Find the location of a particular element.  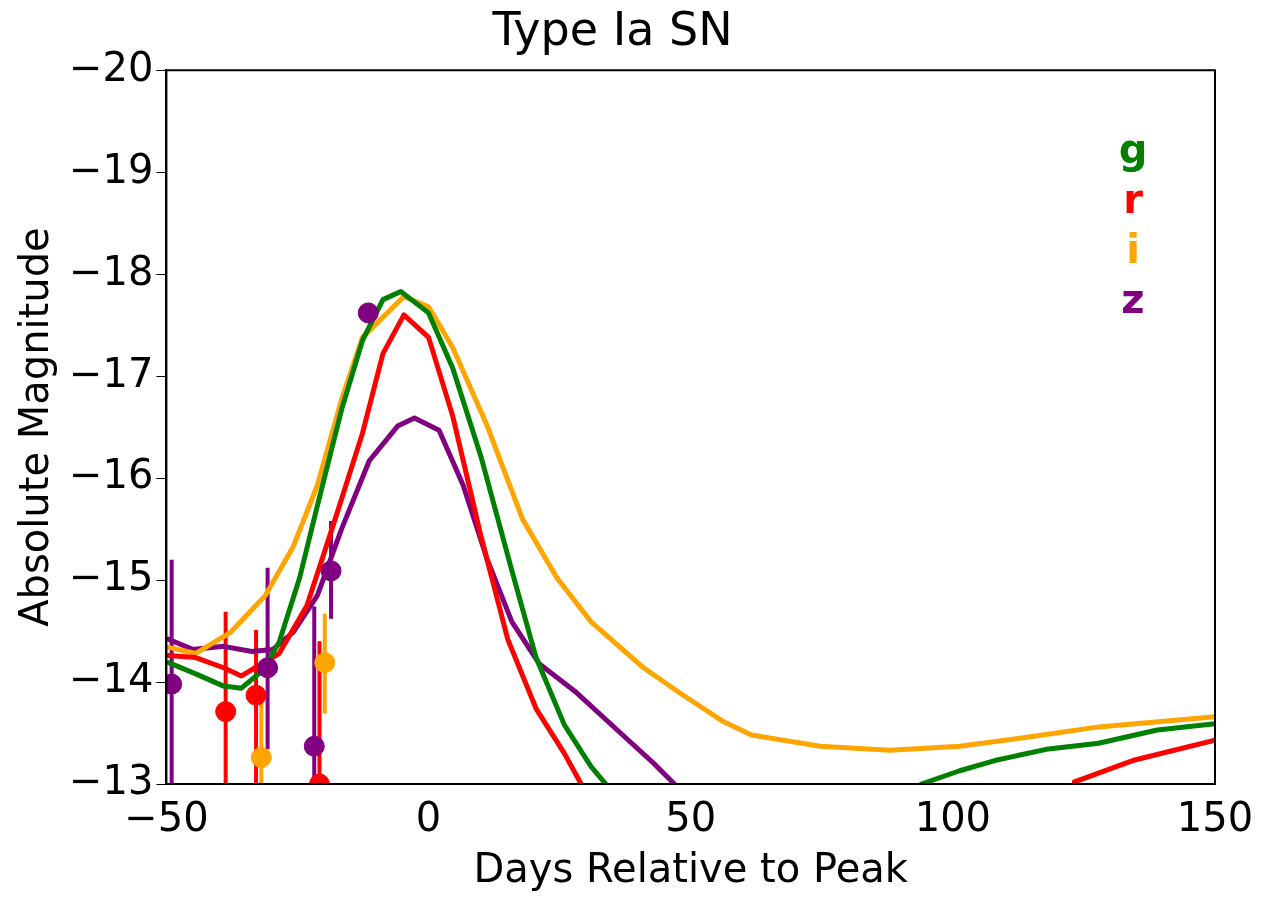

y-tick-label: −20 is located at coordinates (111, 66).